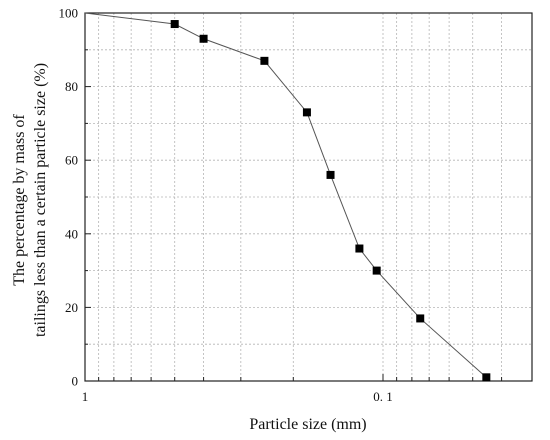 Image resolution: width=550 pixels, height=440 pixels. What do you see at coordinates (75, 381) in the screenshot?
I see `y-tick-label: 0` at bounding box center [75, 381].